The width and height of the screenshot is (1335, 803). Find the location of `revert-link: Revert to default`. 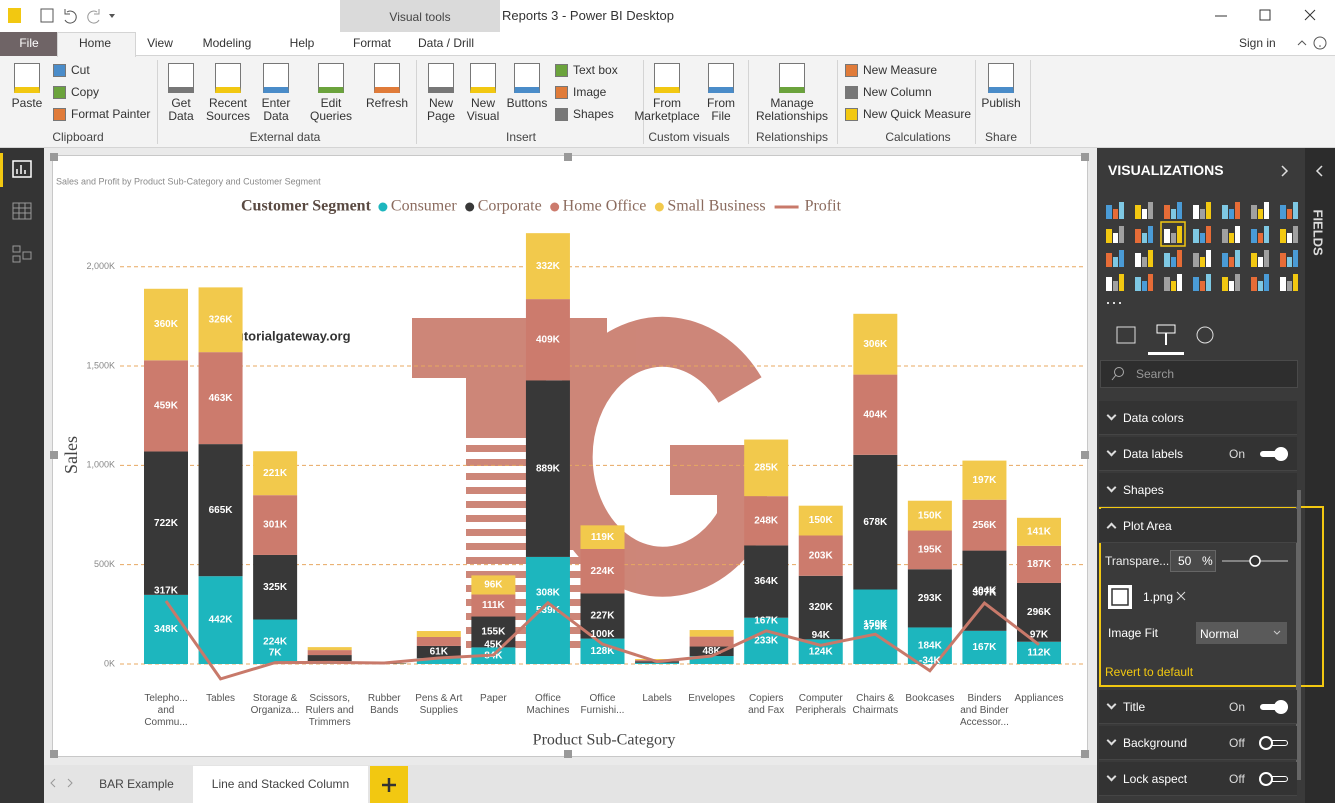

revert-link: Revert to default is located at coordinates (1149, 672).